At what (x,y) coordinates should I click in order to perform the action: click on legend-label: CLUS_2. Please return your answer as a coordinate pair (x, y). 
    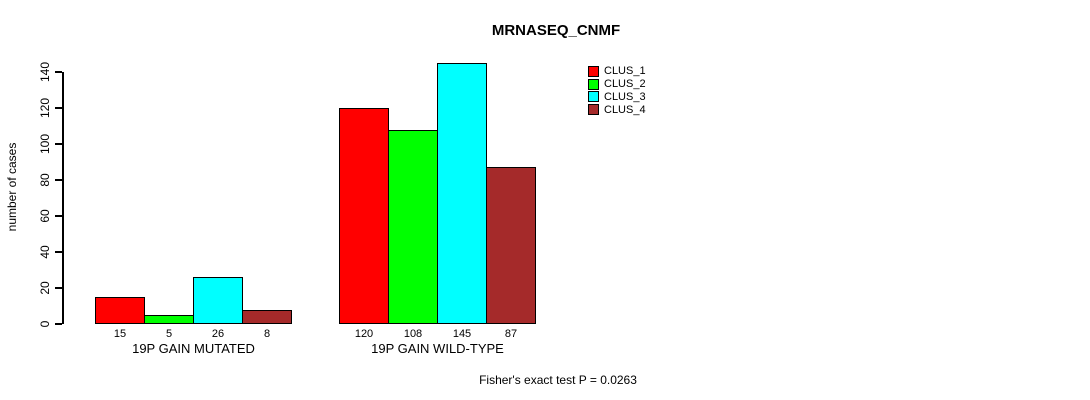
    Looking at the image, I should click on (625, 84).